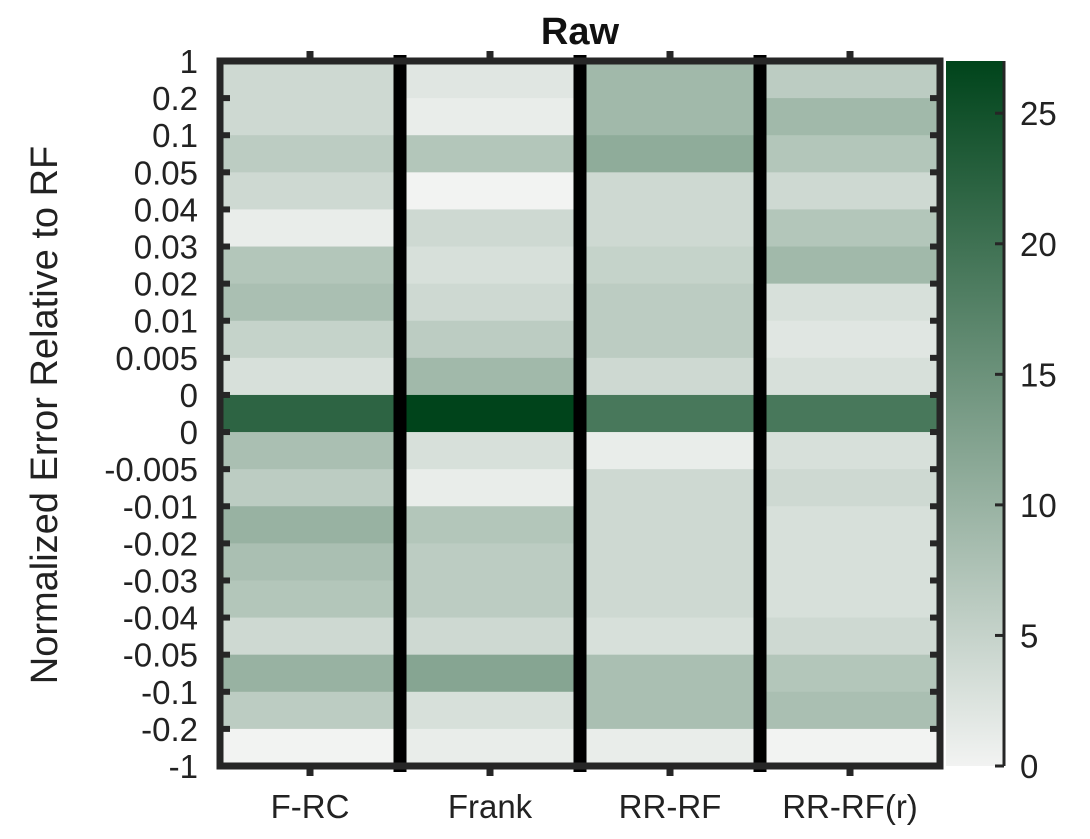  What do you see at coordinates (175, 98) in the screenshot?
I see `y-tick-label: 0.2` at bounding box center [175, 98].